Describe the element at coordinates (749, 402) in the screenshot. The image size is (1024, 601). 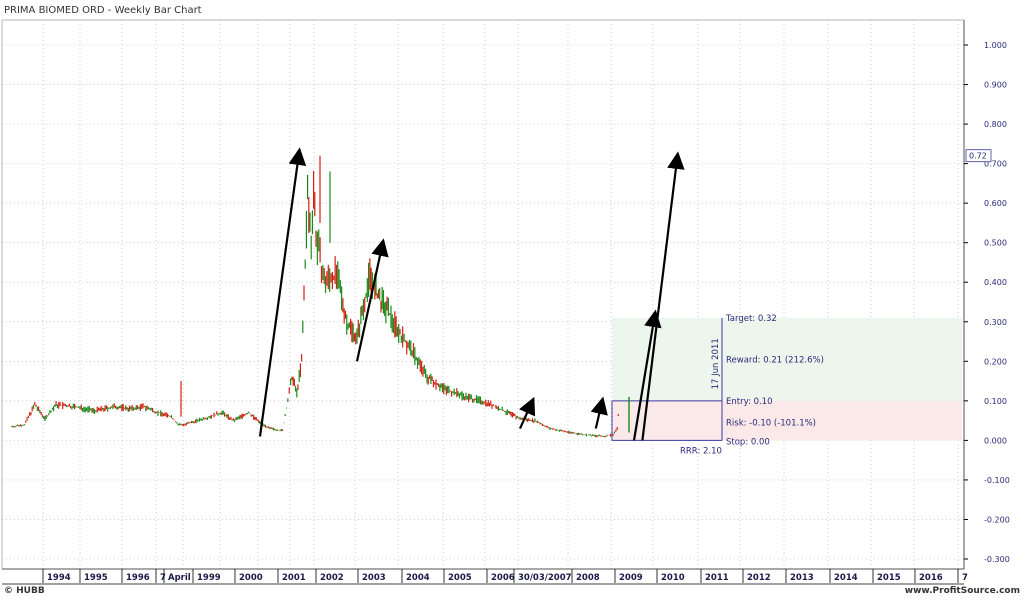
I see `entry-label: Entry: 0.10` at that location.